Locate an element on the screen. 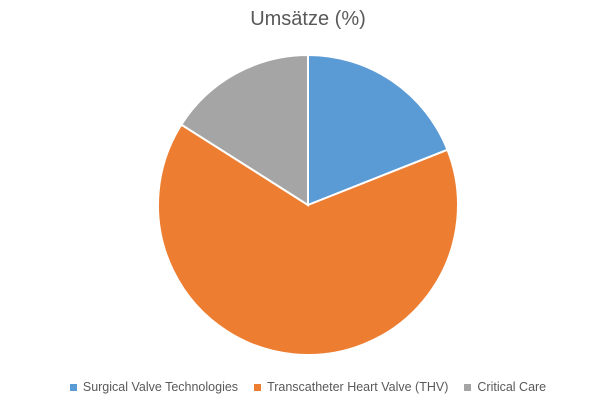 The height and width of the screenshot is (407, 616). chart-title: Umsätze (%) is located at coordinates (308, 19).